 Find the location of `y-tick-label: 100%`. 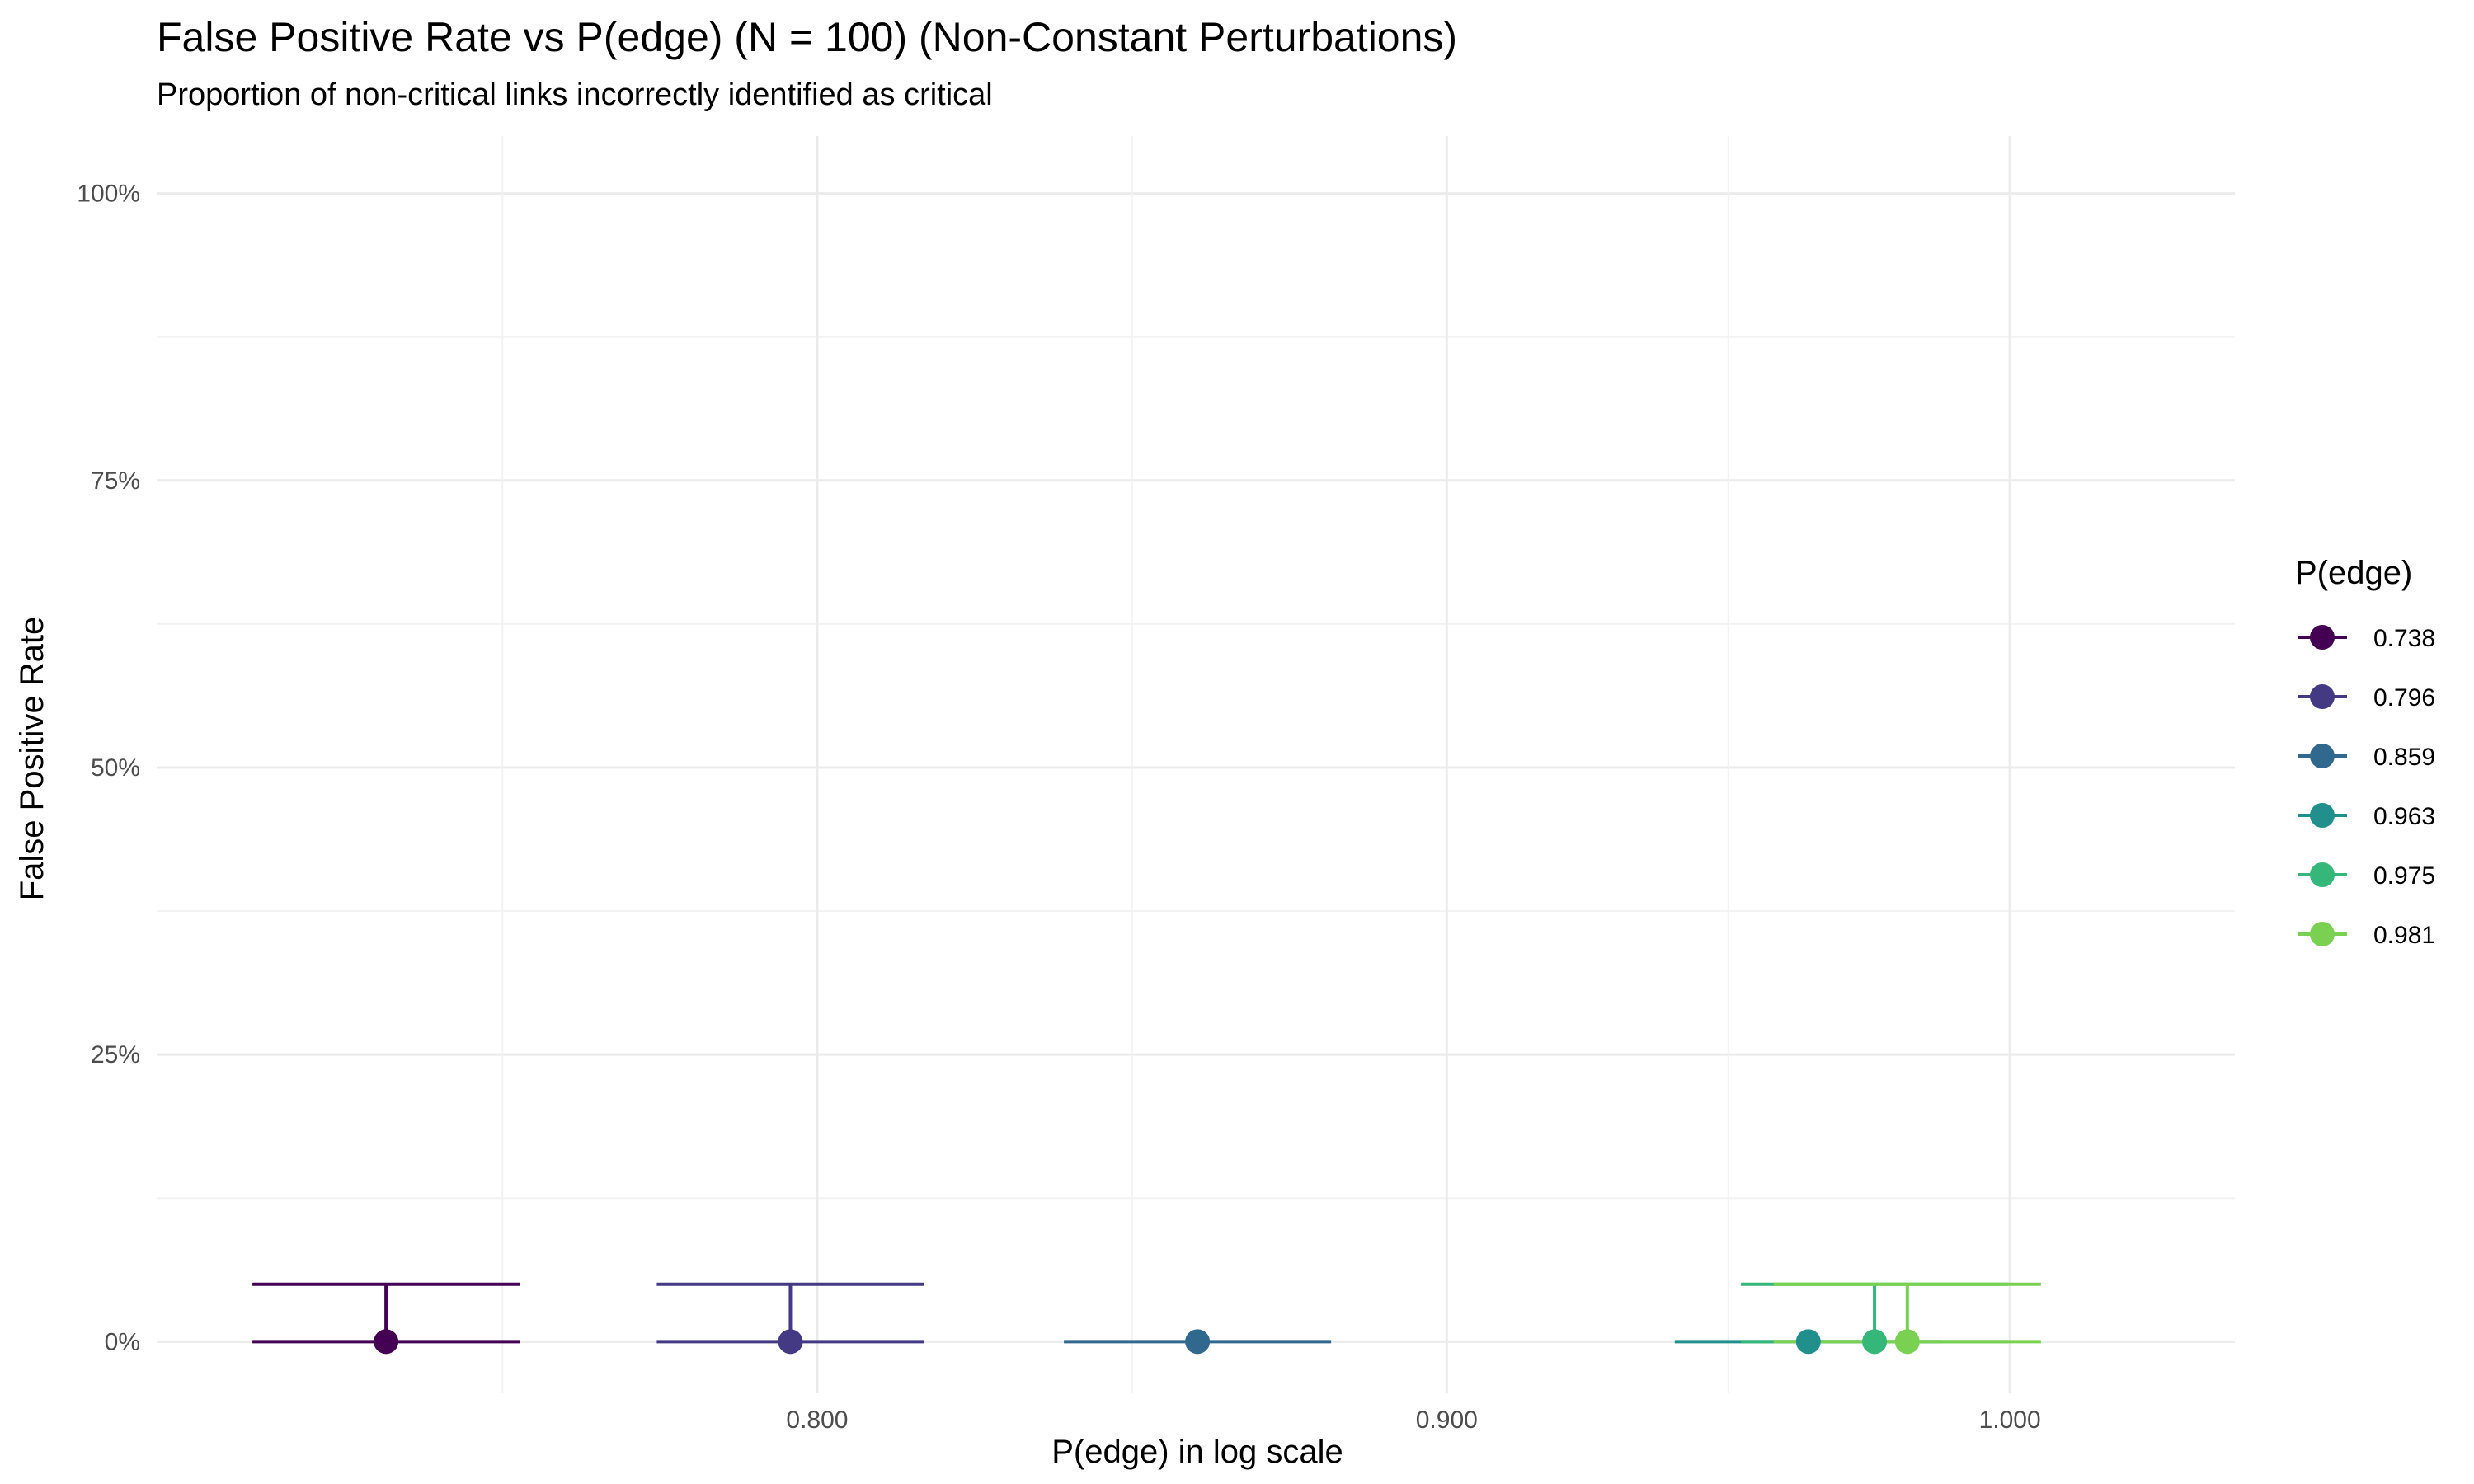

y-tick-label: 100% is located at coordinates (108, 194).